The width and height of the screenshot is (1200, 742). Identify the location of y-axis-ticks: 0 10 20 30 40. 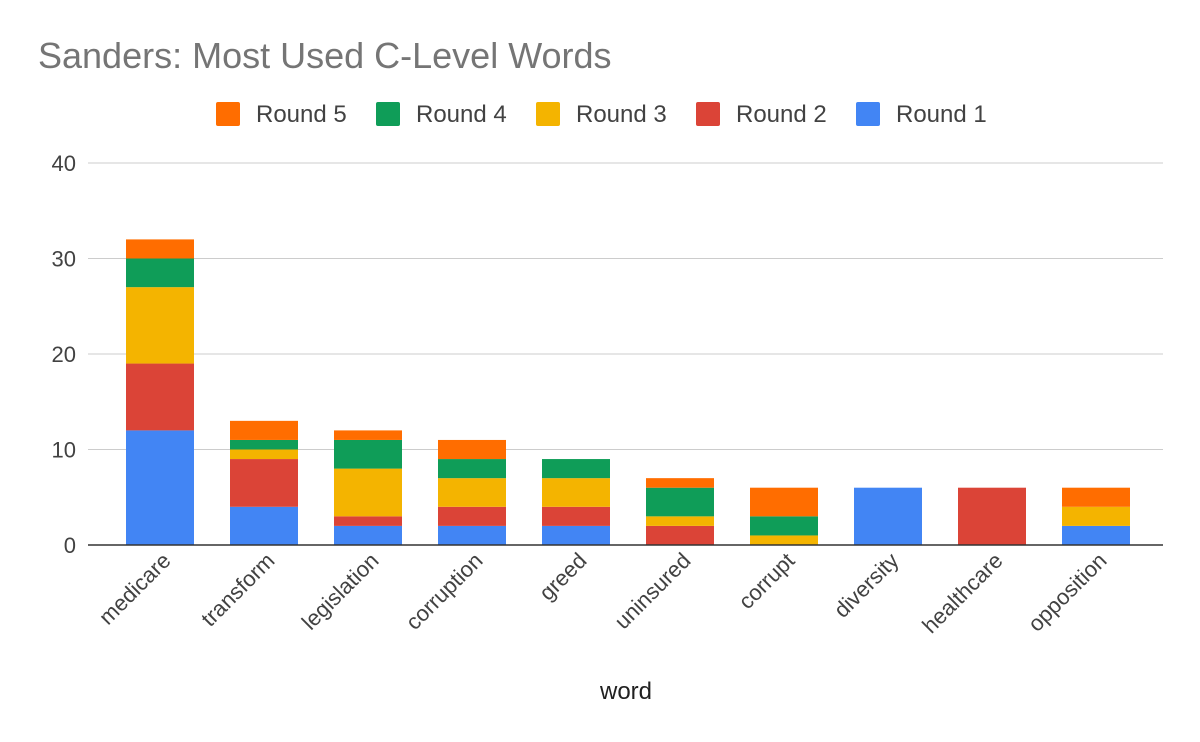
(64, 354).